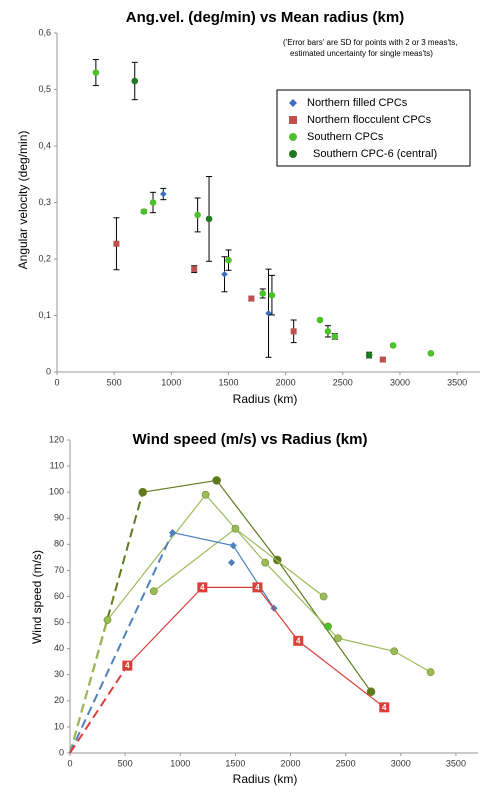  What do you see at coordinates (369, 120) in the screenshot?
I see `legend-label: Northern flocculent CPCs` at bounding box center [369, 120].